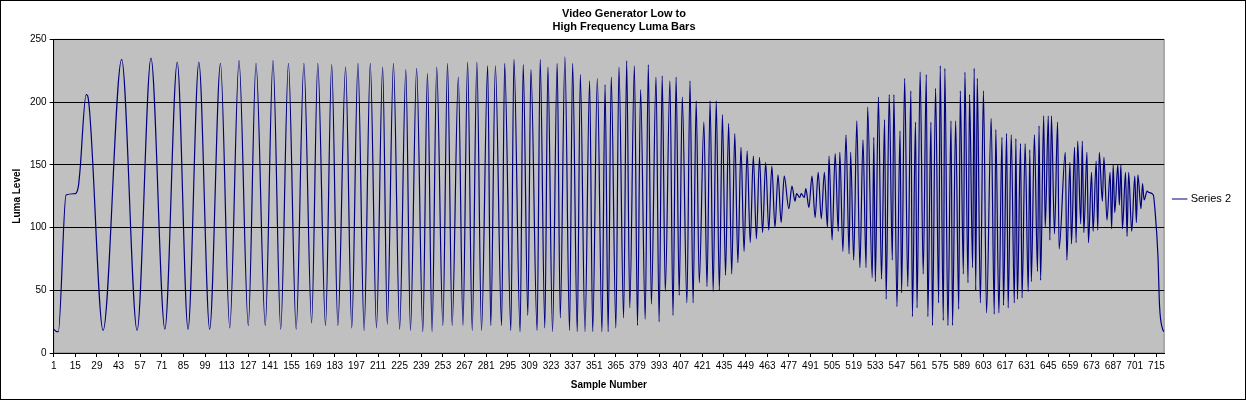  Describe the element at coordinates (140, 365) in the screenshot. I see `x-tick-label: 57` at that location.